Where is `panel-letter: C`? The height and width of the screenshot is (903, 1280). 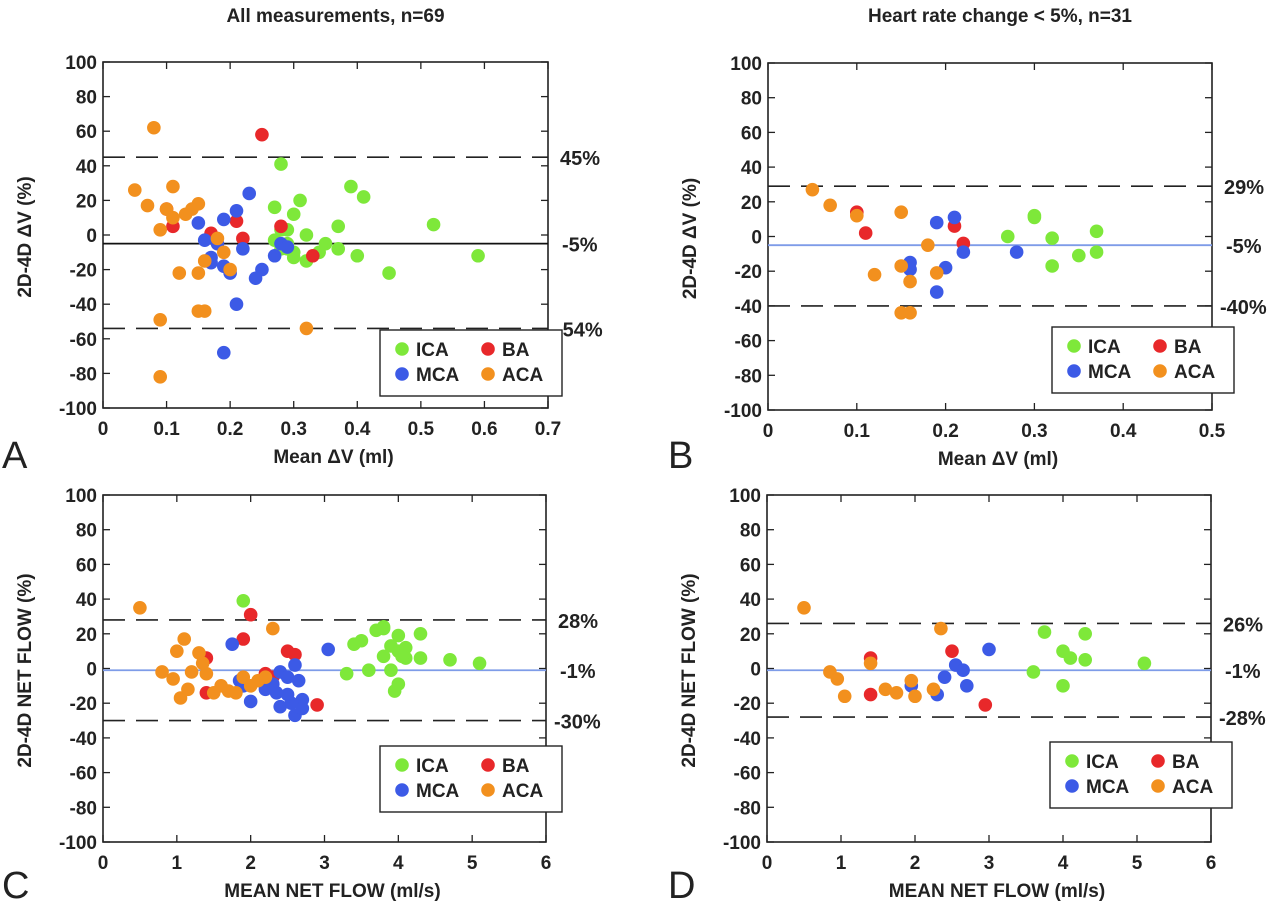 panel-letter: C is located at coordinates (15, 884).